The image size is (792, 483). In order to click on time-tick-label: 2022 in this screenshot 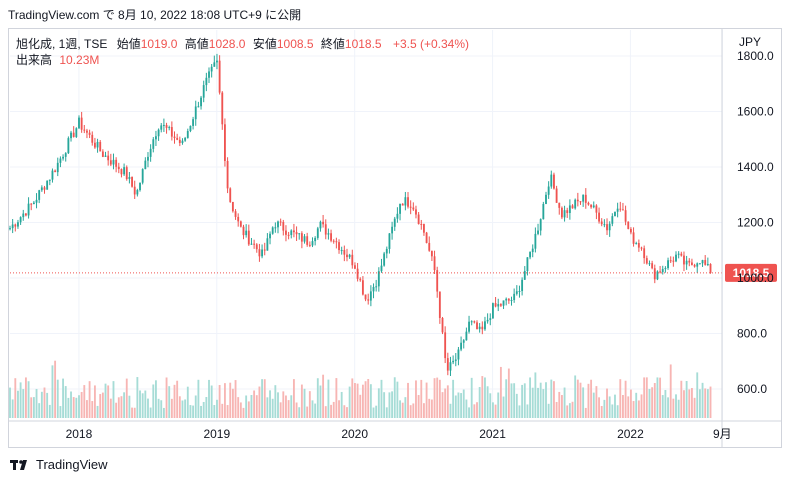, I will do `click(630, 434)`.